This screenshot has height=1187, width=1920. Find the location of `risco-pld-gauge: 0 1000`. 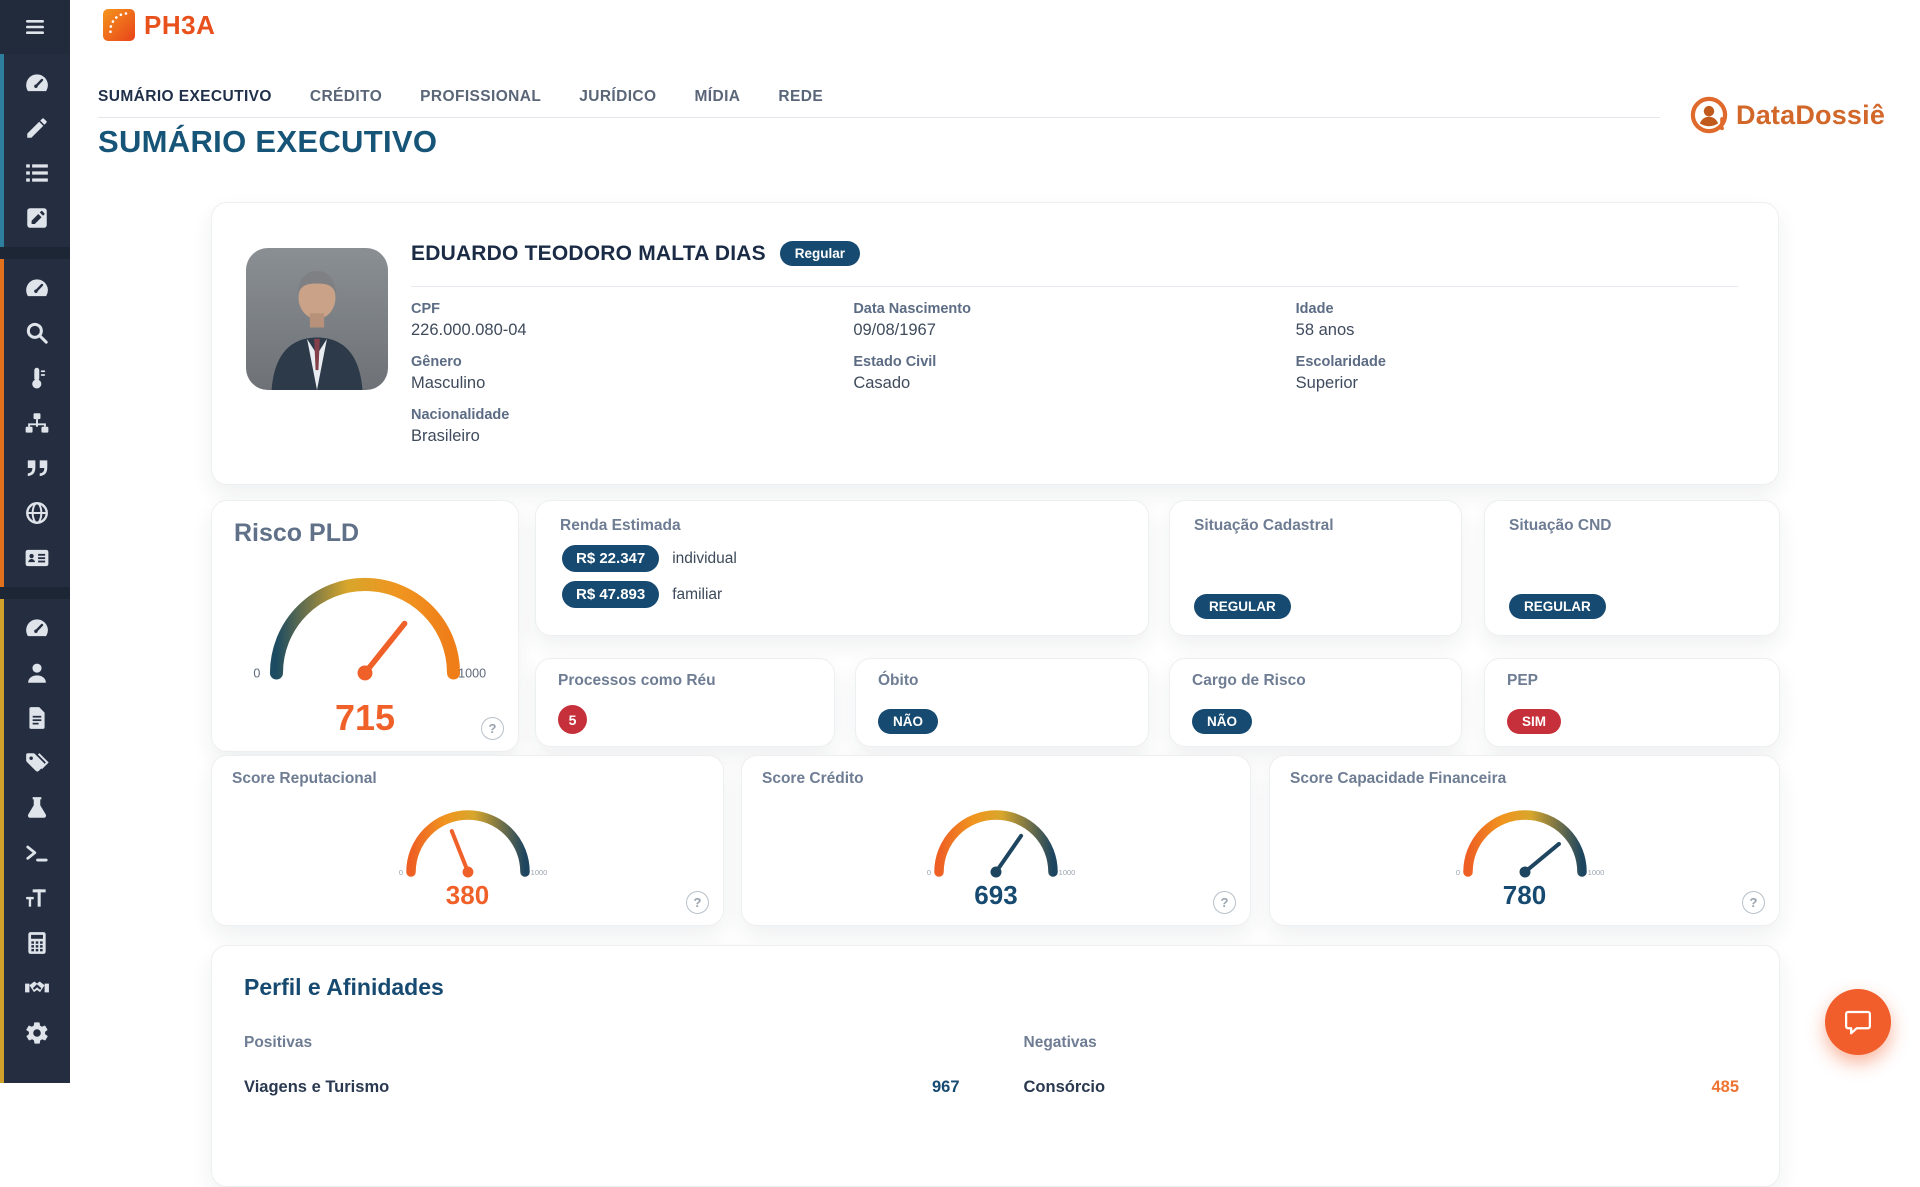

risco-pld-gauge: 0 1000 is located at coordinates (369, 629).